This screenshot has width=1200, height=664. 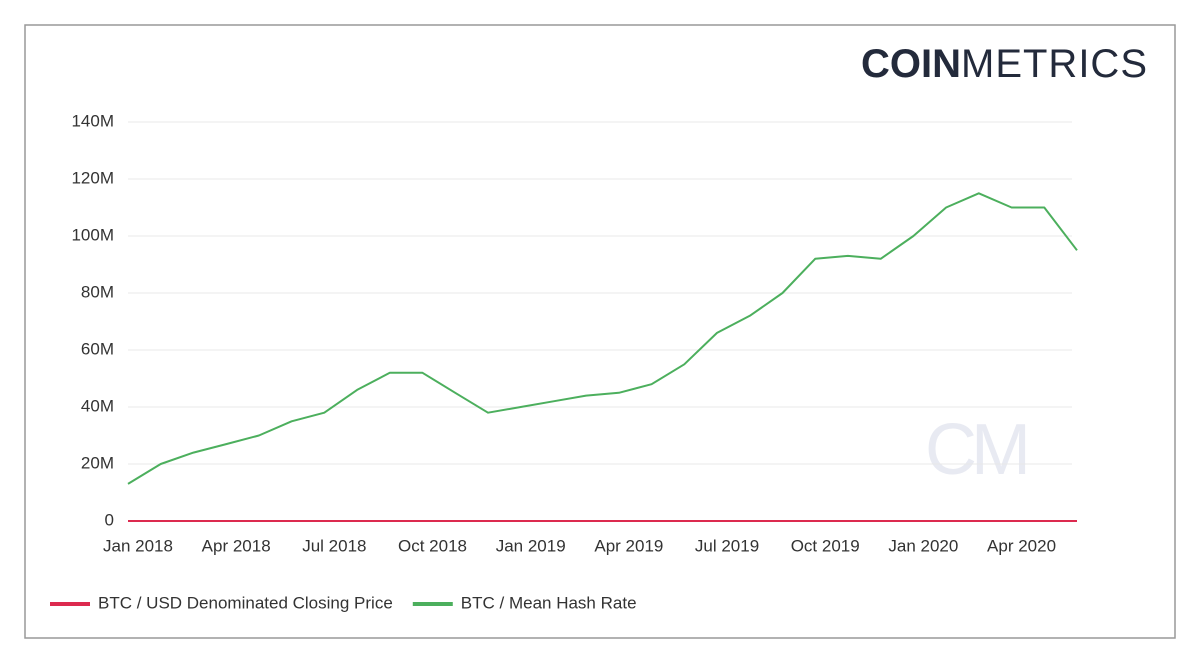 What do you see at coordinates (432, 545) in the screenshot?
I see `x-tick-label: Oct 2018` at bounding box center [432, 545].